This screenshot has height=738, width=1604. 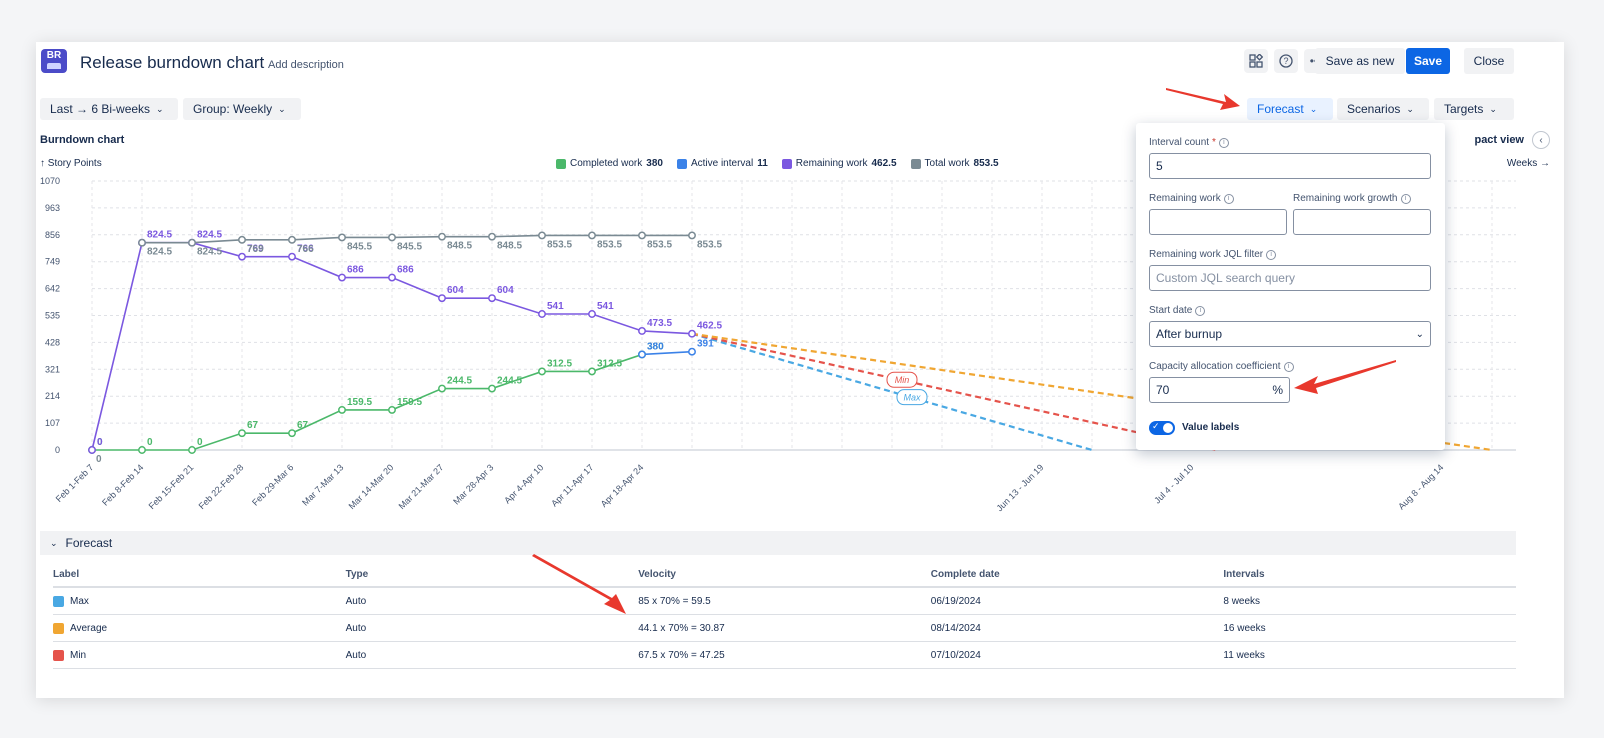 I want to click on chevron-down-icon: ⌄, so click(x=1410, y=108).